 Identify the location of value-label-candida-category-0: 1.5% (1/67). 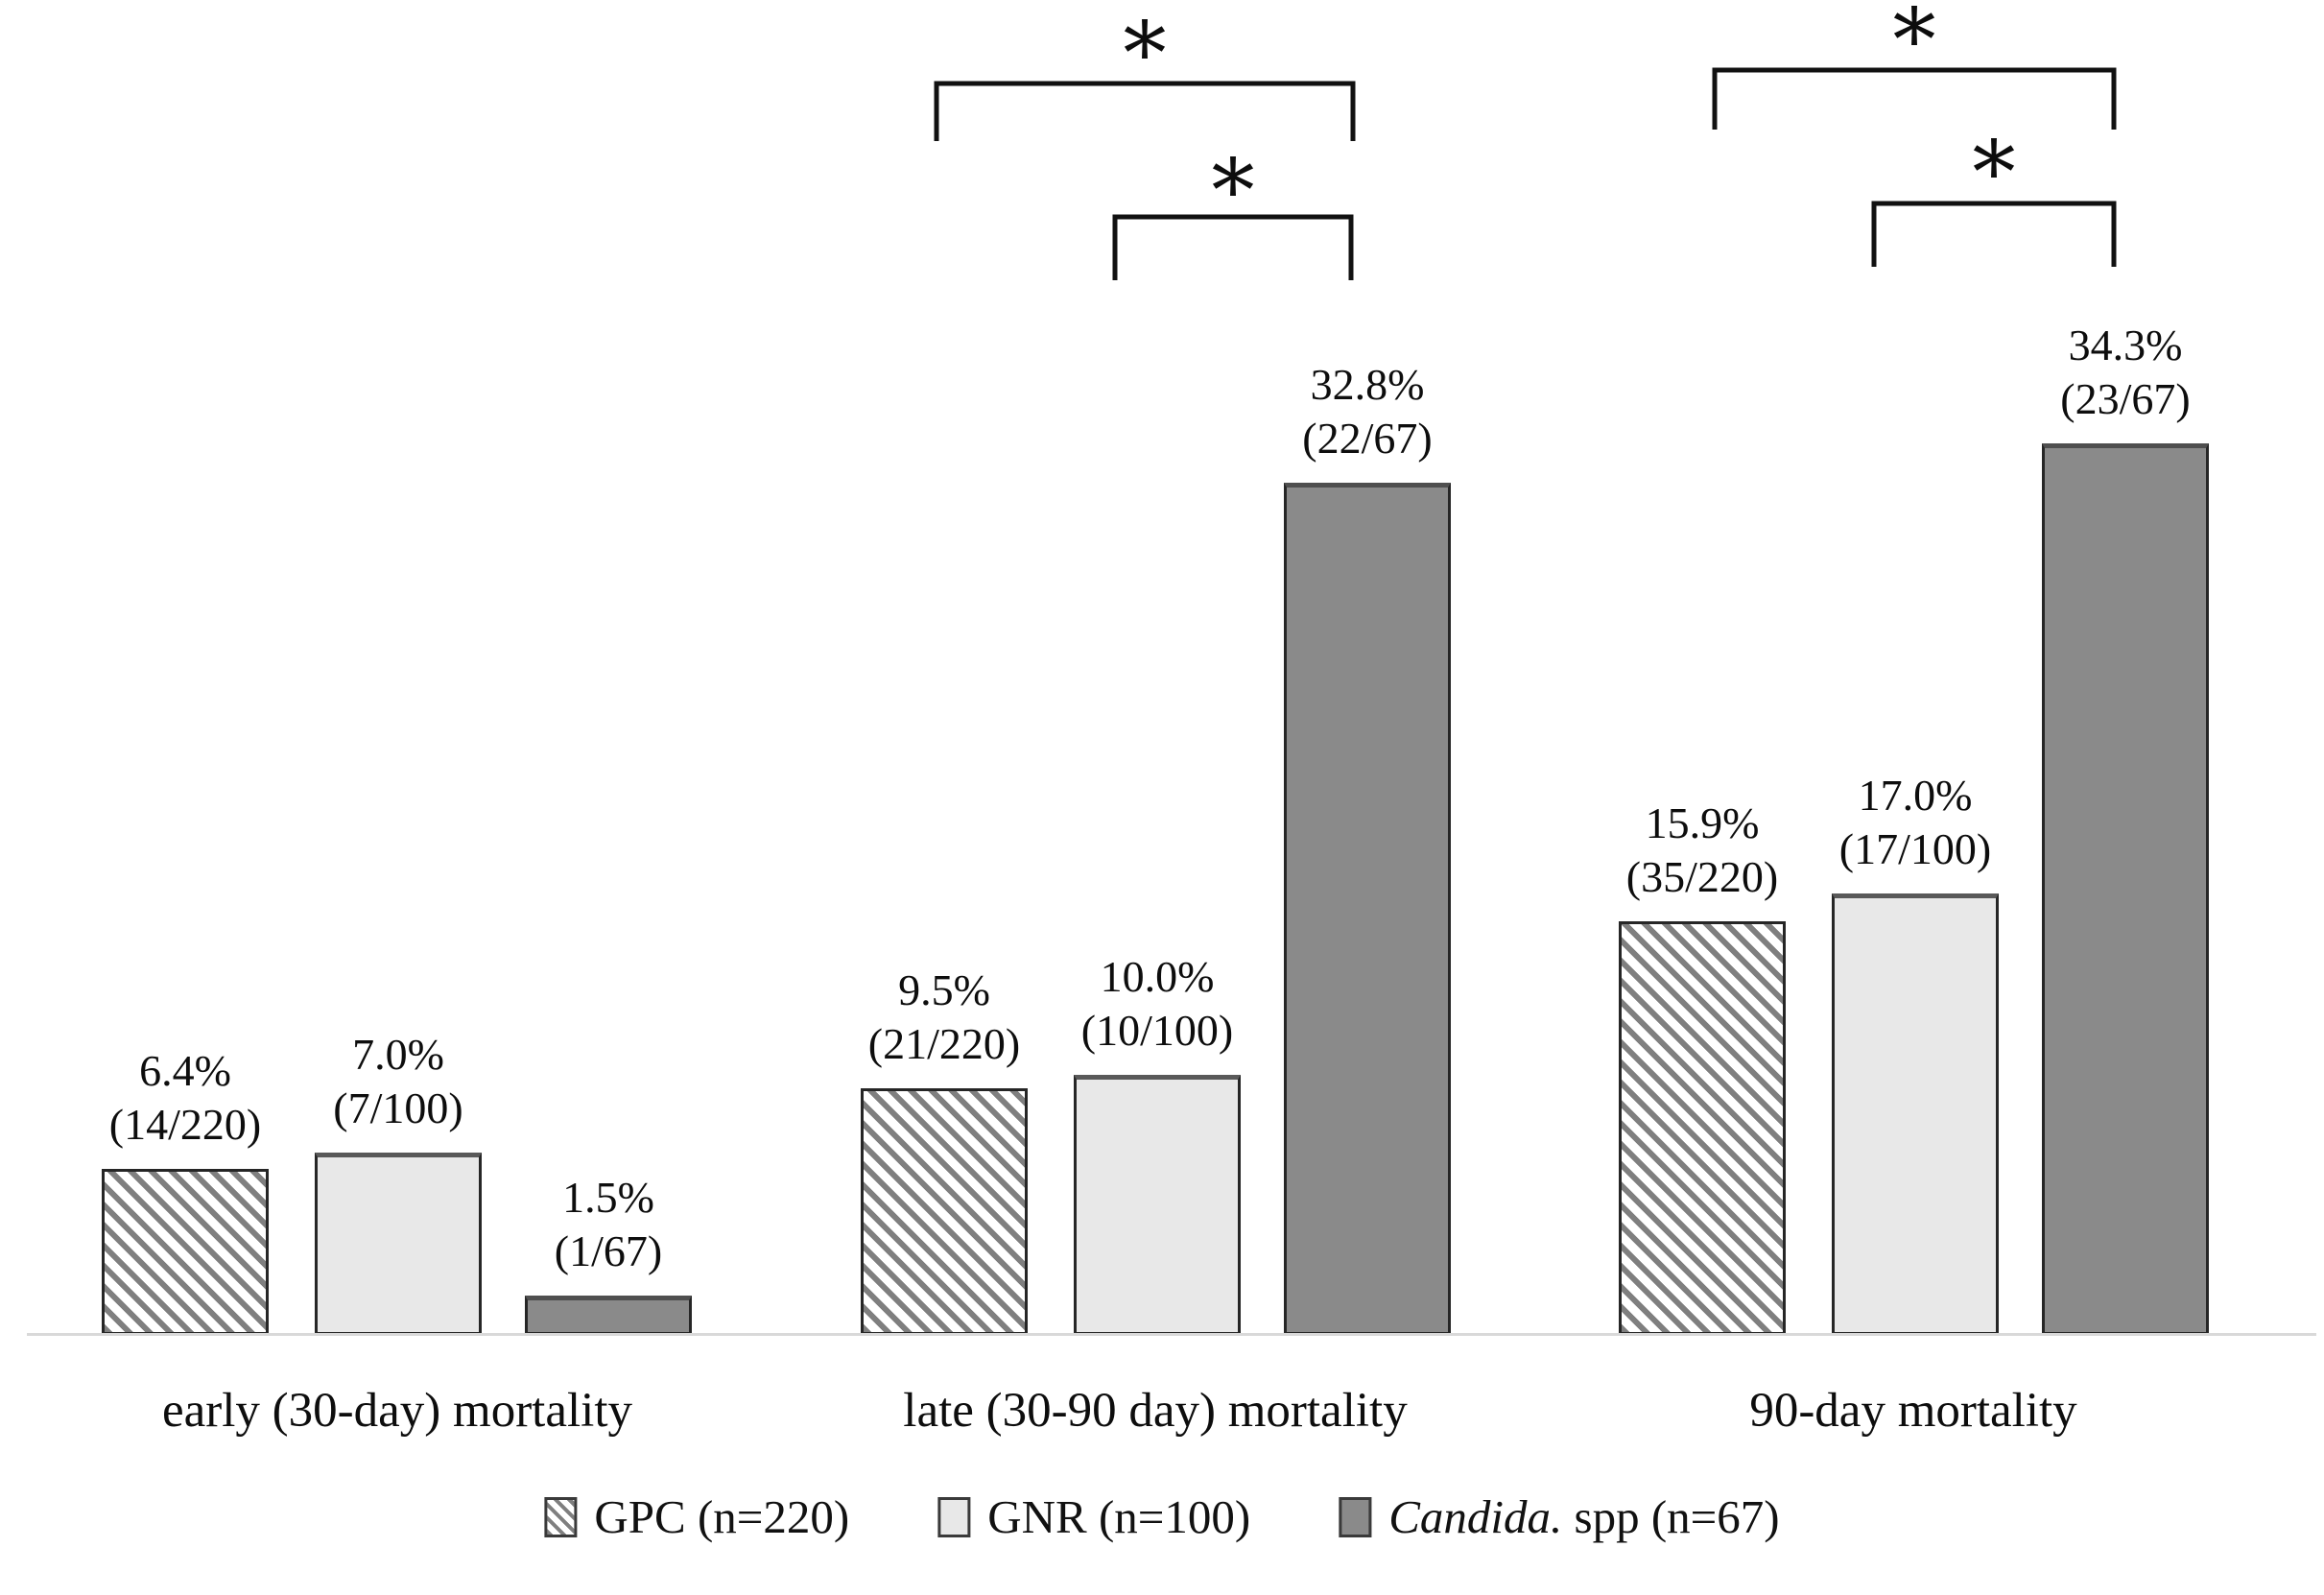
(608, 1224).